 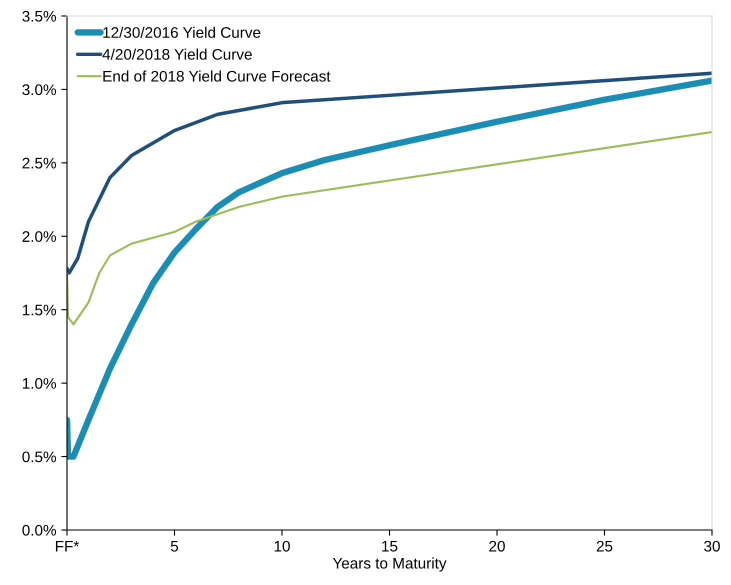 I want to click on legend-label: End of 2018 Yield Curve Forecast, so click(x=216, y=76).